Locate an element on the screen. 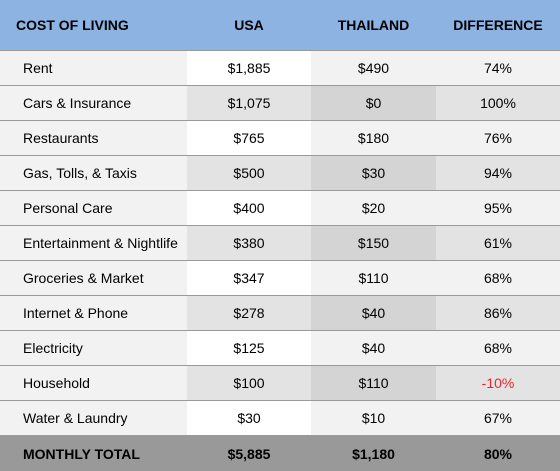 Image resolution: width=560 pixels, height=471 pixels. table-row: Groceries & Market $347 $110 68% is located at coordinates (280, 278).